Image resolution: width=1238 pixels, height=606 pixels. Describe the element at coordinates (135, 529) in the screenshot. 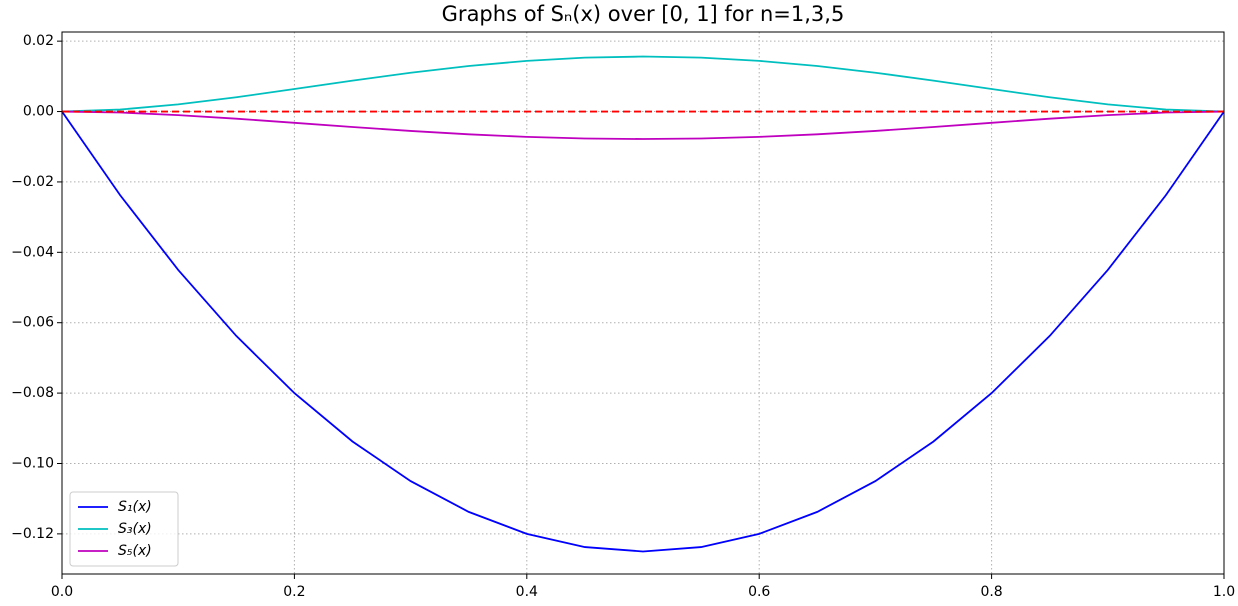

I see `legend-label: S₃(x)` at that location.